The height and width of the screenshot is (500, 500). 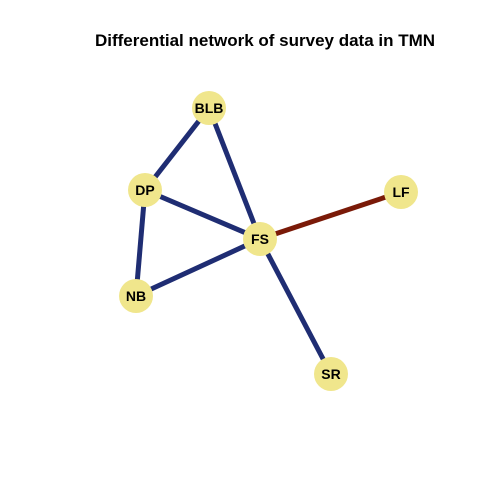 I want to click on node-label-nb: NB, so click(x=136, y=296).